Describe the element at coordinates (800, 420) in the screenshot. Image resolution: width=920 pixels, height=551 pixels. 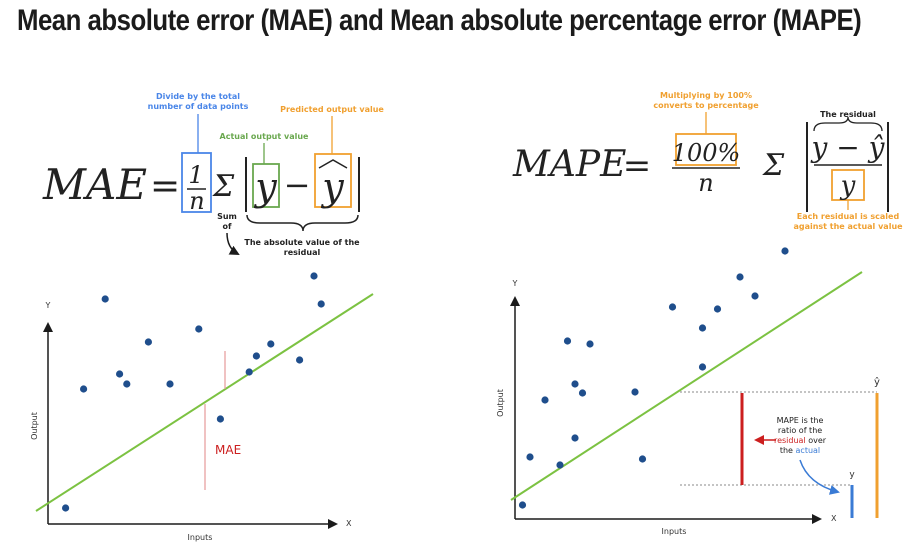
I see `mape-note-line1: MAPE is the` at that location.